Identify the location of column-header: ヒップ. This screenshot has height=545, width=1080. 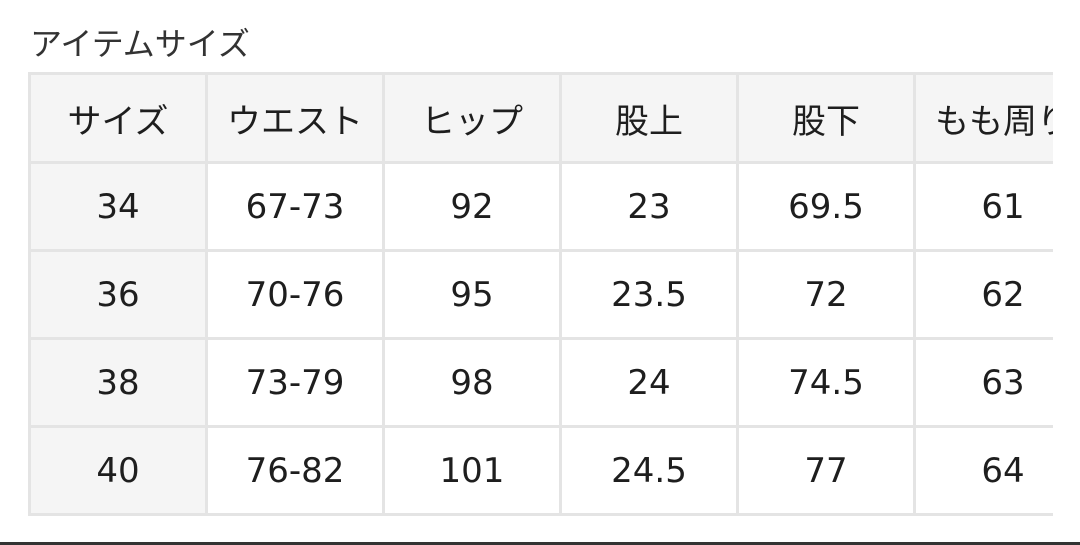
(472, 118).